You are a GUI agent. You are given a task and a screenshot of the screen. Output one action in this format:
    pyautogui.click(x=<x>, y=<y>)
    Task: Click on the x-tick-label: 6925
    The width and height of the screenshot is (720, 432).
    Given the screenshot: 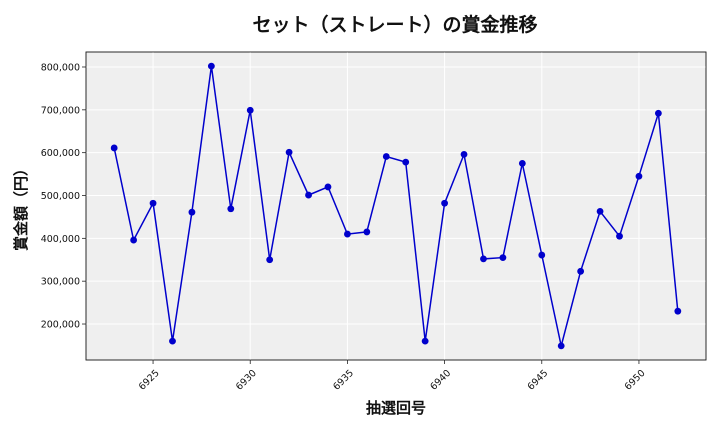 What is the action you would take?
    pyautogui.click(x=149, y=380)
    